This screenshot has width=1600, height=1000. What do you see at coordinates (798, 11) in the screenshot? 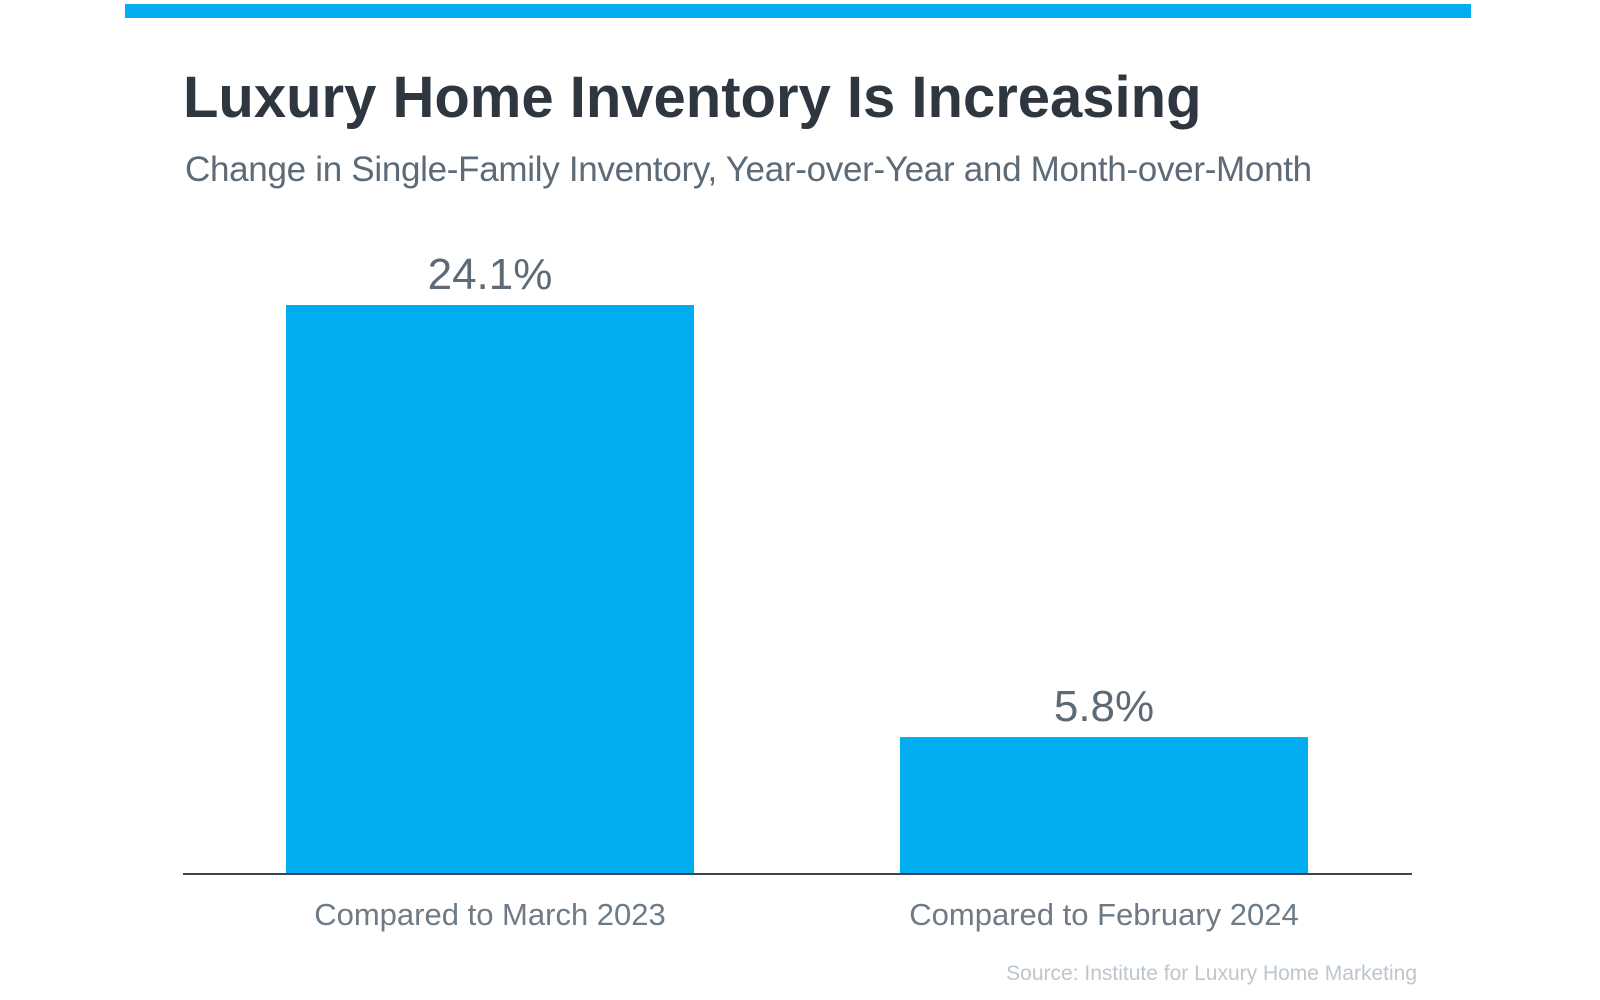
I see `top-accent-bar` at bounding box center [798, 11].